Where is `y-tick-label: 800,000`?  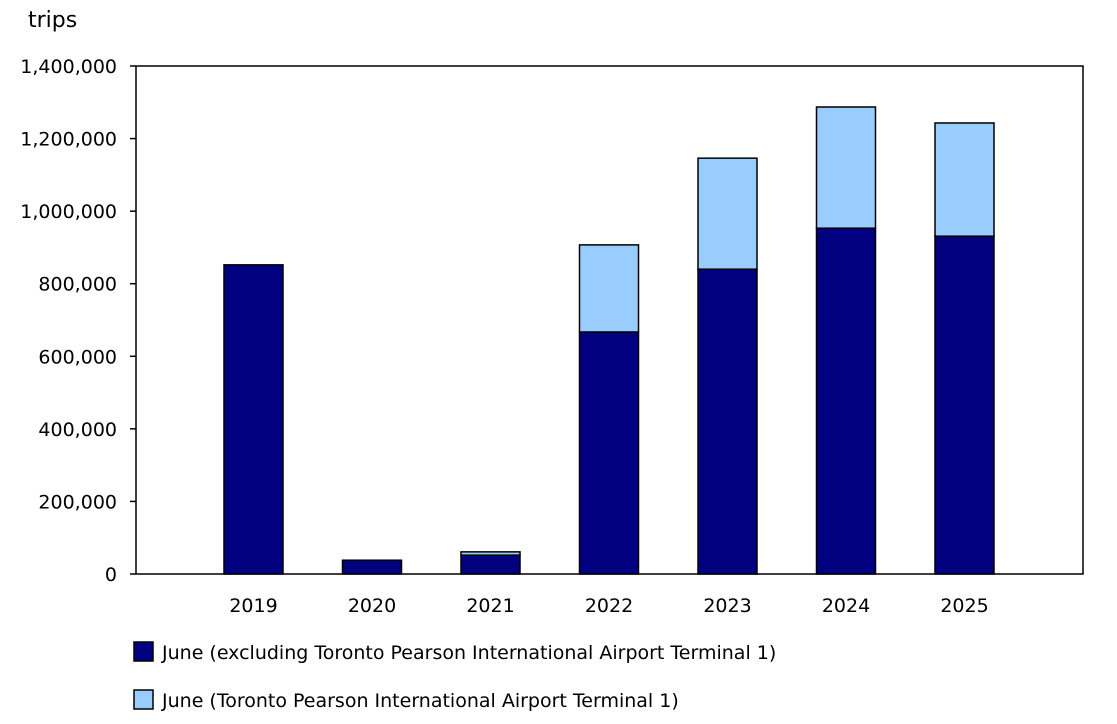 y-tick-label: 800,000 is located at coordinates (77, 285).